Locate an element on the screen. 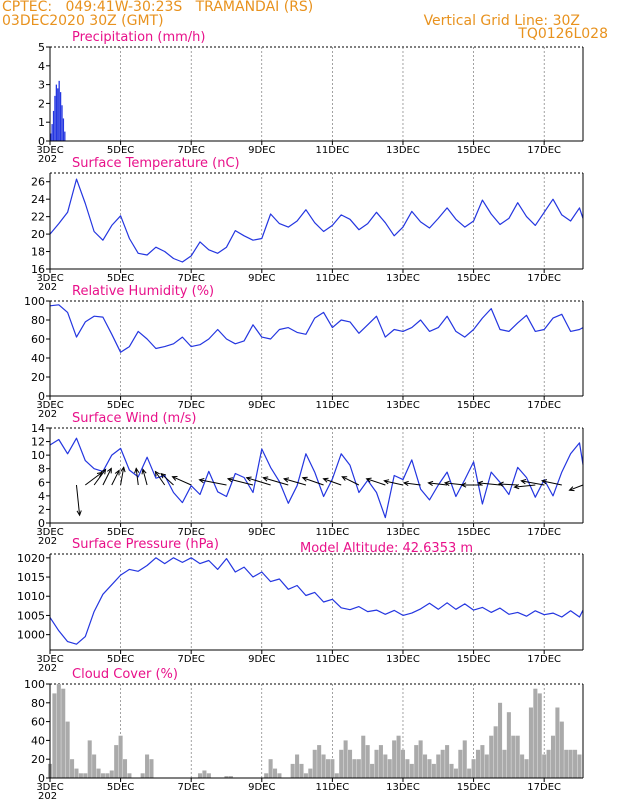  y-tick-label: 1005 is located at coordinates (31, 615).